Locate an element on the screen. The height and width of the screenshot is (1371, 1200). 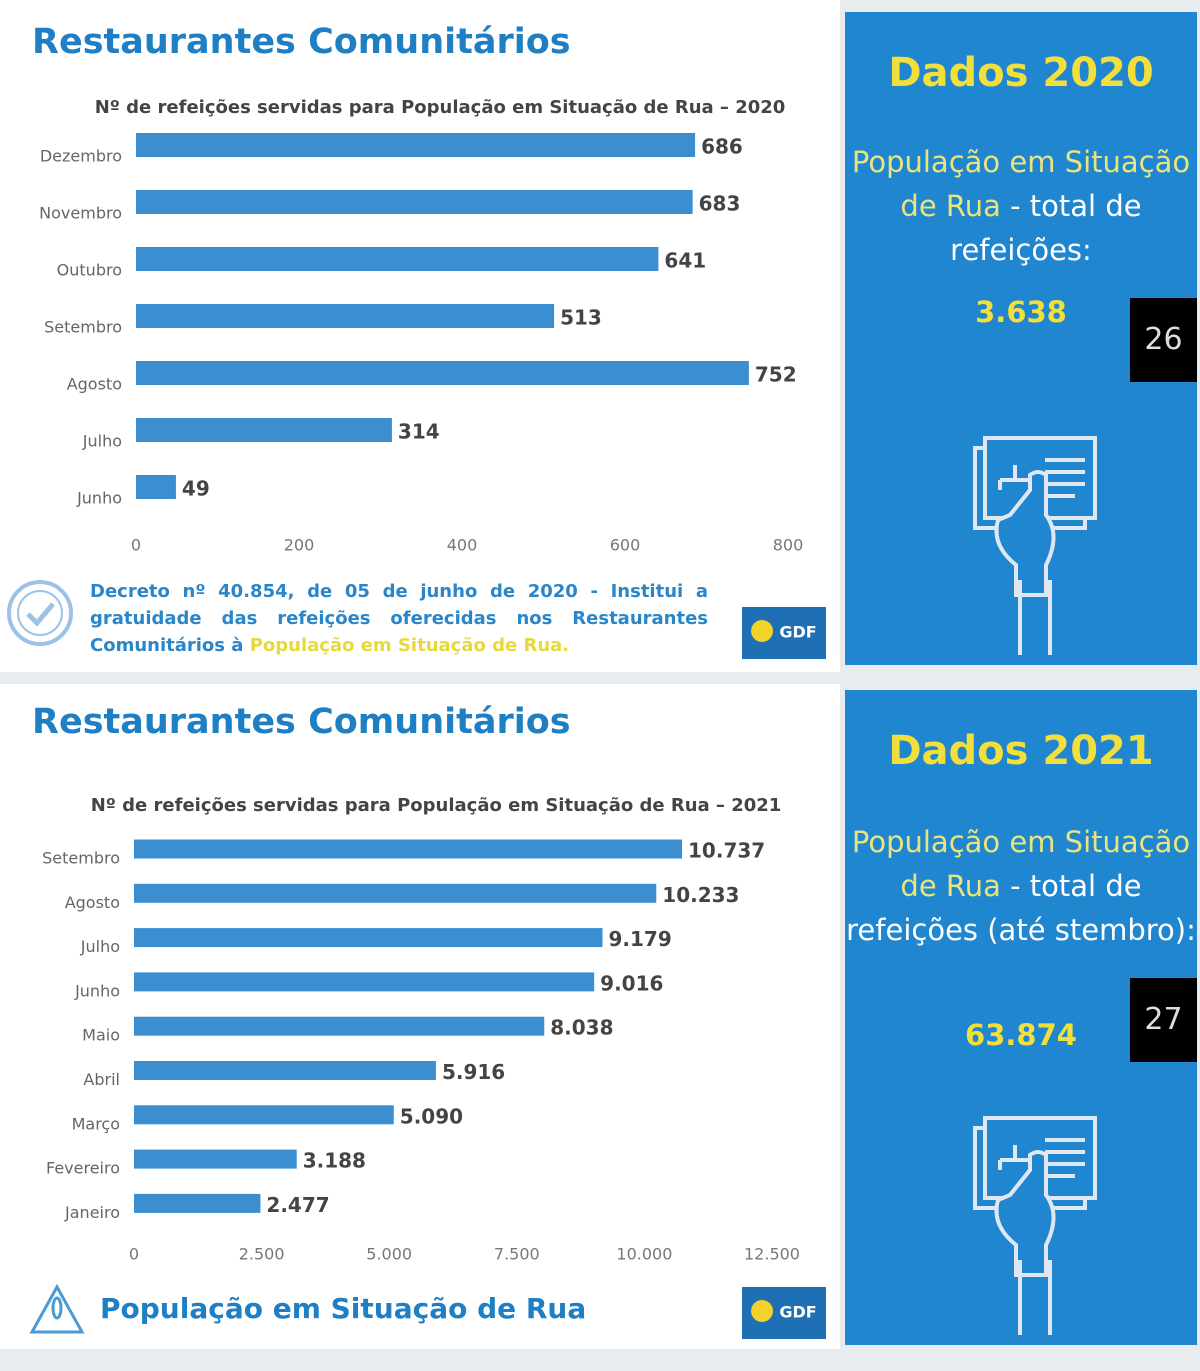
y-tick-label: Novembro is located at coordinates (80, 213).